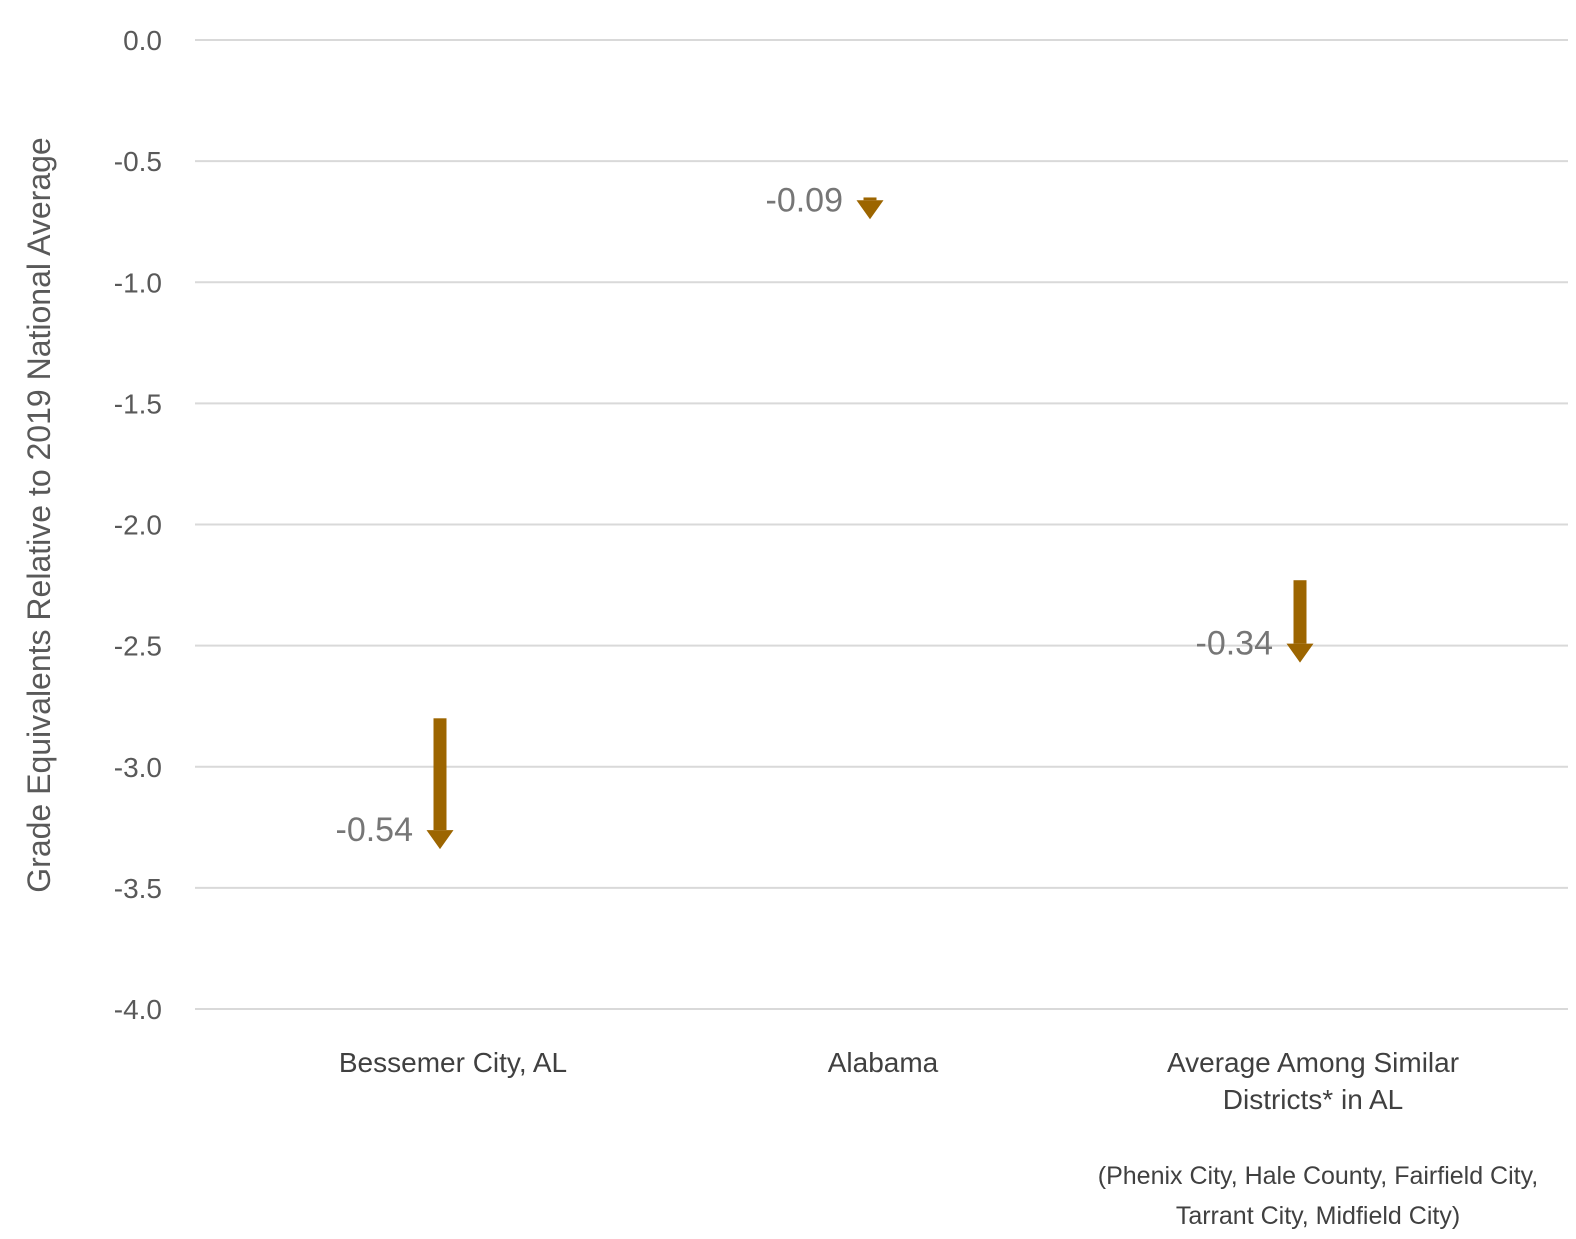 This screenshot has width=1576, height=1239. Describe the element at coordinates (138, 161) in the screenshot. I see `y-tick-label: -0.5` at that location.